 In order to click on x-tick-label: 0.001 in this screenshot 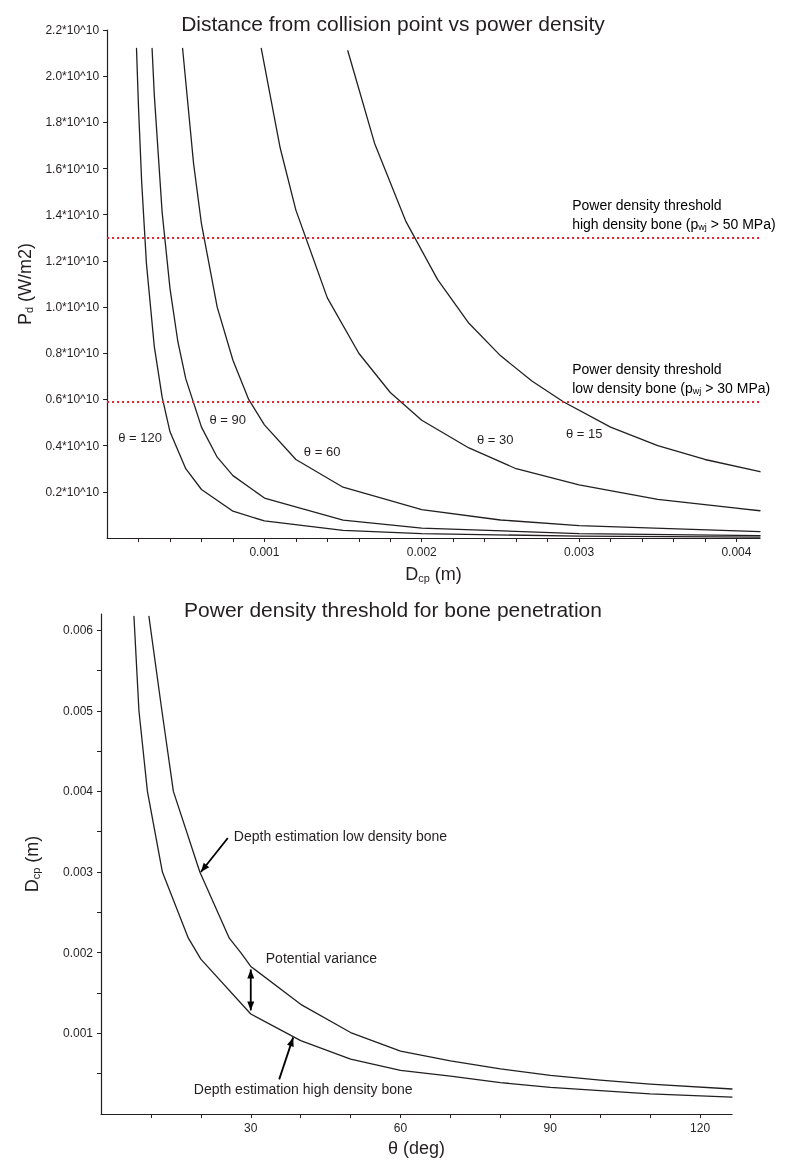, I will do `click(264, 552)`.